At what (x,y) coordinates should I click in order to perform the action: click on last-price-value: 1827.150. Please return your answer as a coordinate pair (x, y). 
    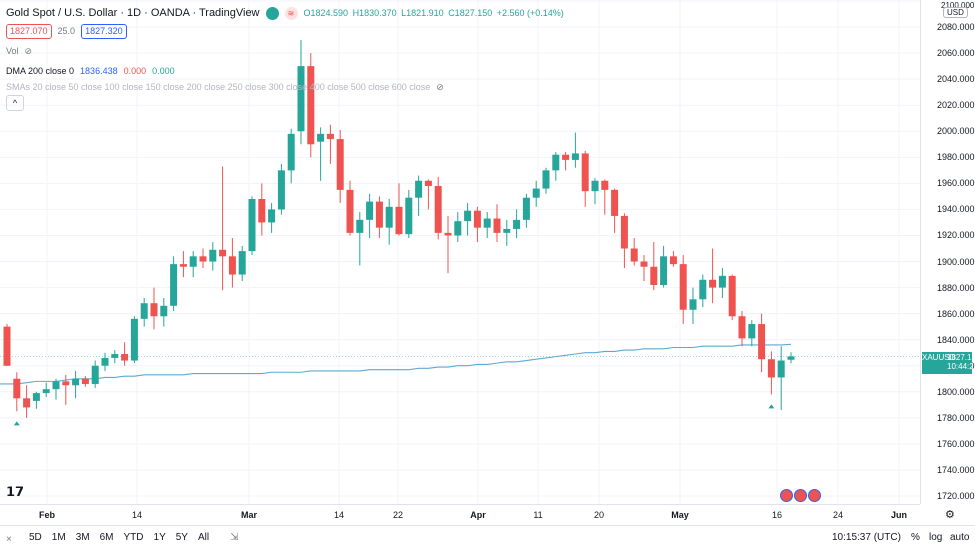
    Looking at the image, I should click on (961, 357).